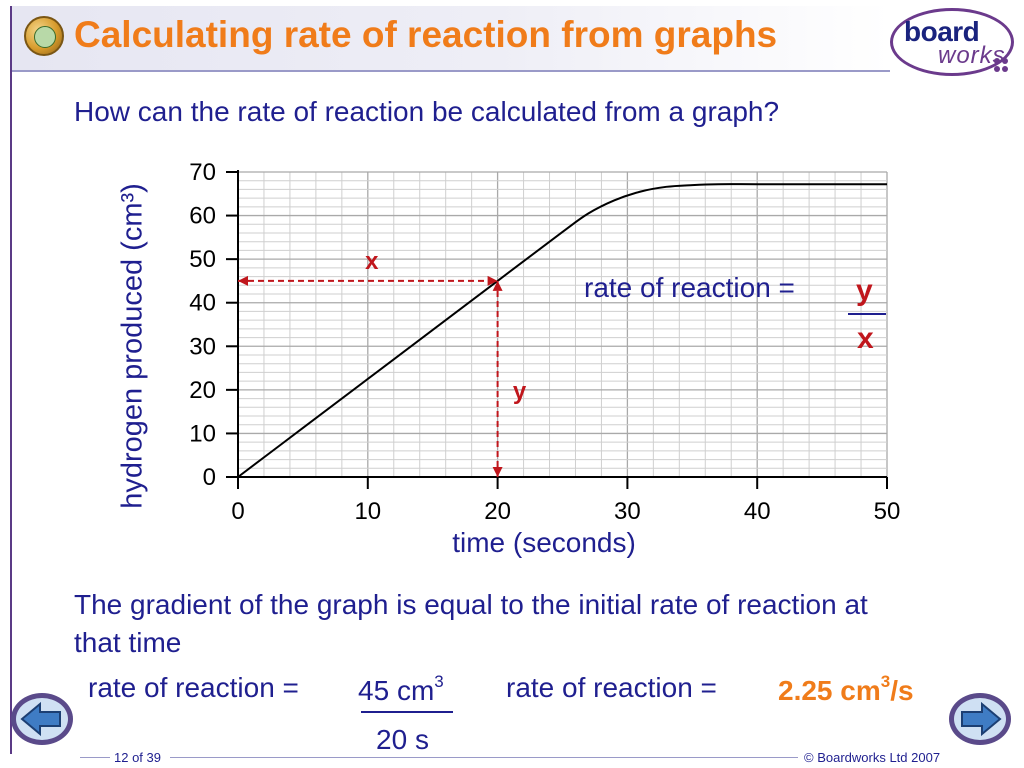 This screenshot has height=768, width=1024. What do you see at coordinates (392, 739) in the screenshot?
I see `calc-den-value: 20` at bounding box center [392, 739].